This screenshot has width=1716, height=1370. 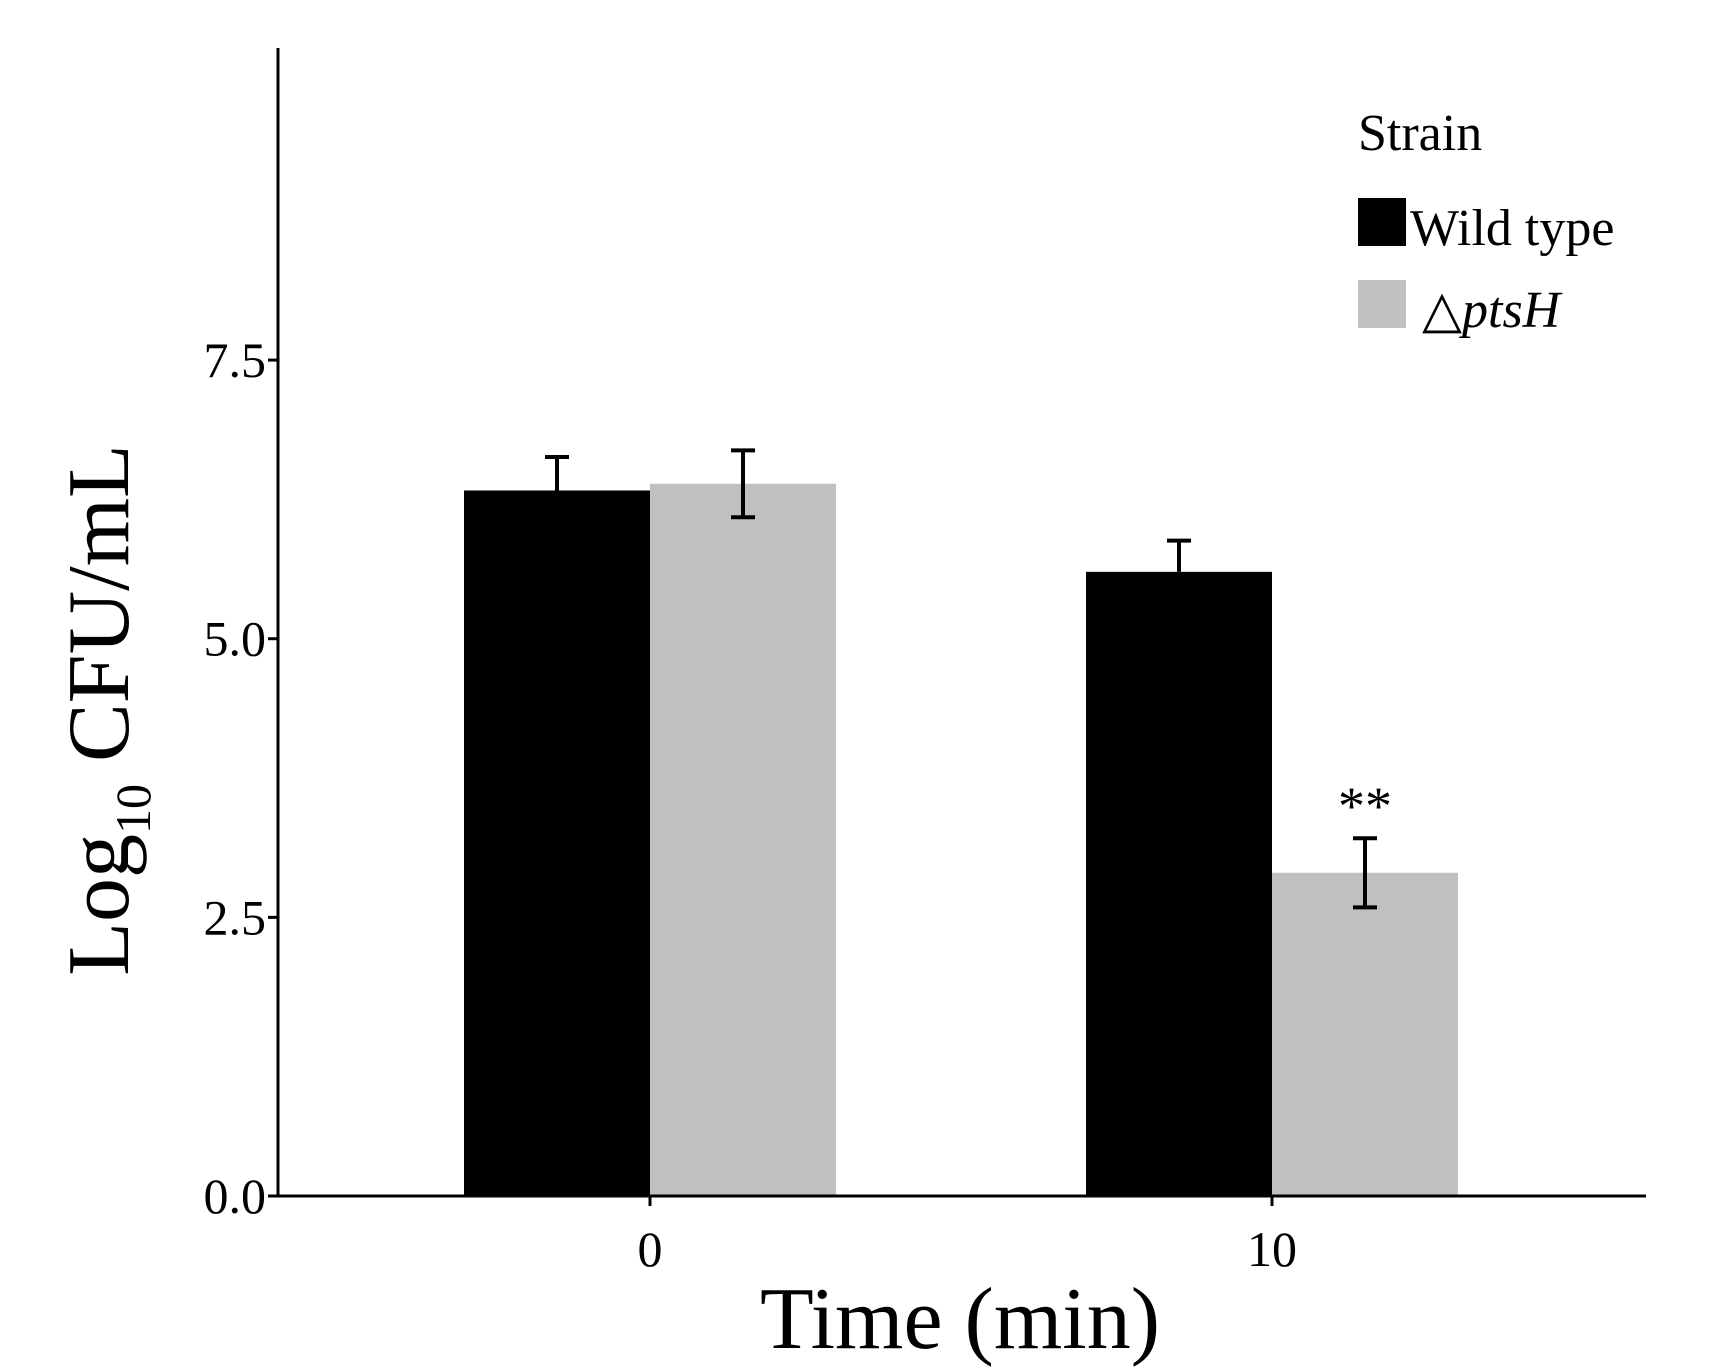 I want to click on legend-label-wild-type-text: Wild type, so click(x=1512, y=228).